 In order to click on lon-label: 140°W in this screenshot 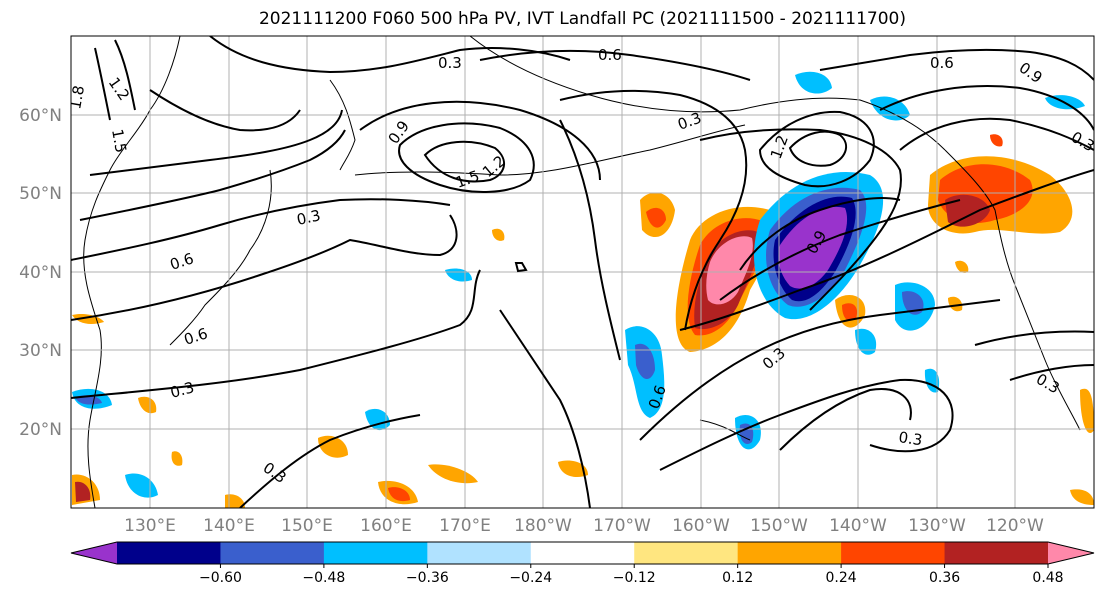, I will do `click(858, 526)`.